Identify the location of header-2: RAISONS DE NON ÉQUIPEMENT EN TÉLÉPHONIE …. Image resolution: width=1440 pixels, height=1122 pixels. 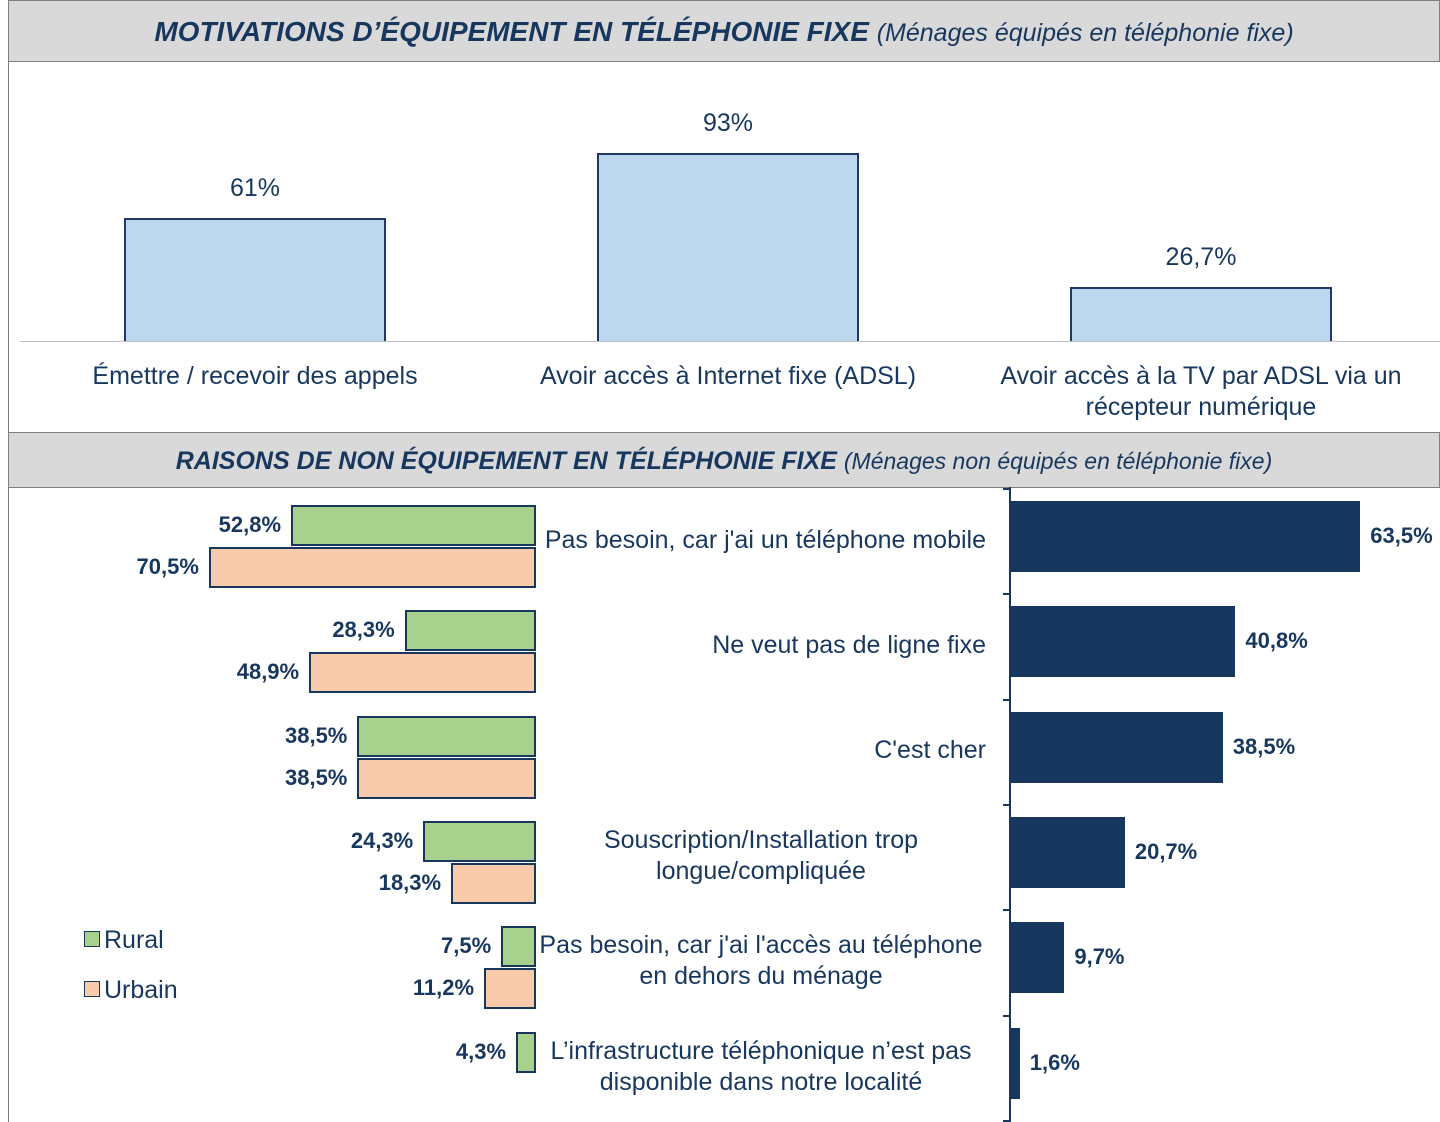
(724, 460).